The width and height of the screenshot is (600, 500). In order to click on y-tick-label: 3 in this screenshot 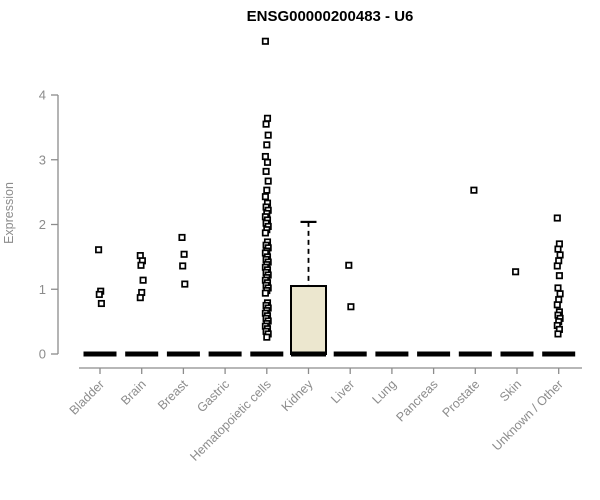, I will do `click(42, 159)`.